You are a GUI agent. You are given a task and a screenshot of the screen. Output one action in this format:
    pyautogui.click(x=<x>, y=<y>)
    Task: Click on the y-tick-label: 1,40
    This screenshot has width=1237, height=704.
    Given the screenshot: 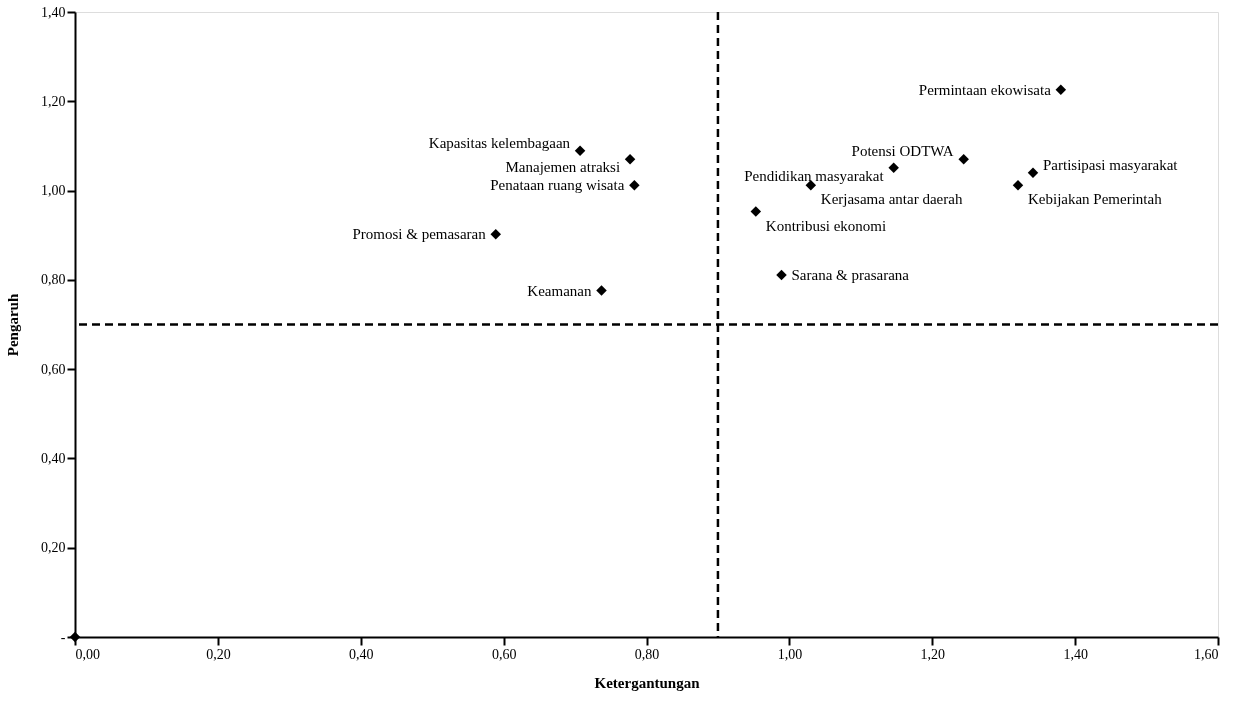 What is the action you would take?
    pyautogui.click(x=53, y=12)
    